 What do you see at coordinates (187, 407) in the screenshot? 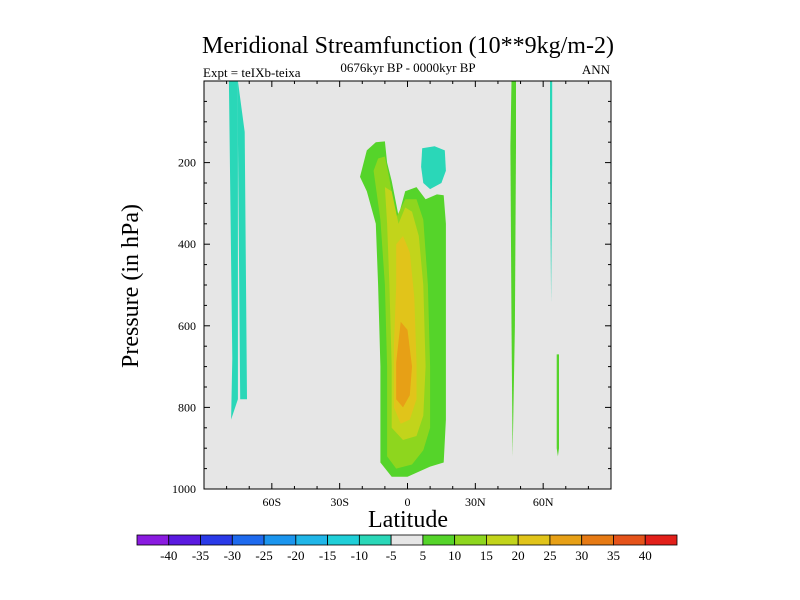
I see `y-tick-label: 800` at bounding box center [187, 407].